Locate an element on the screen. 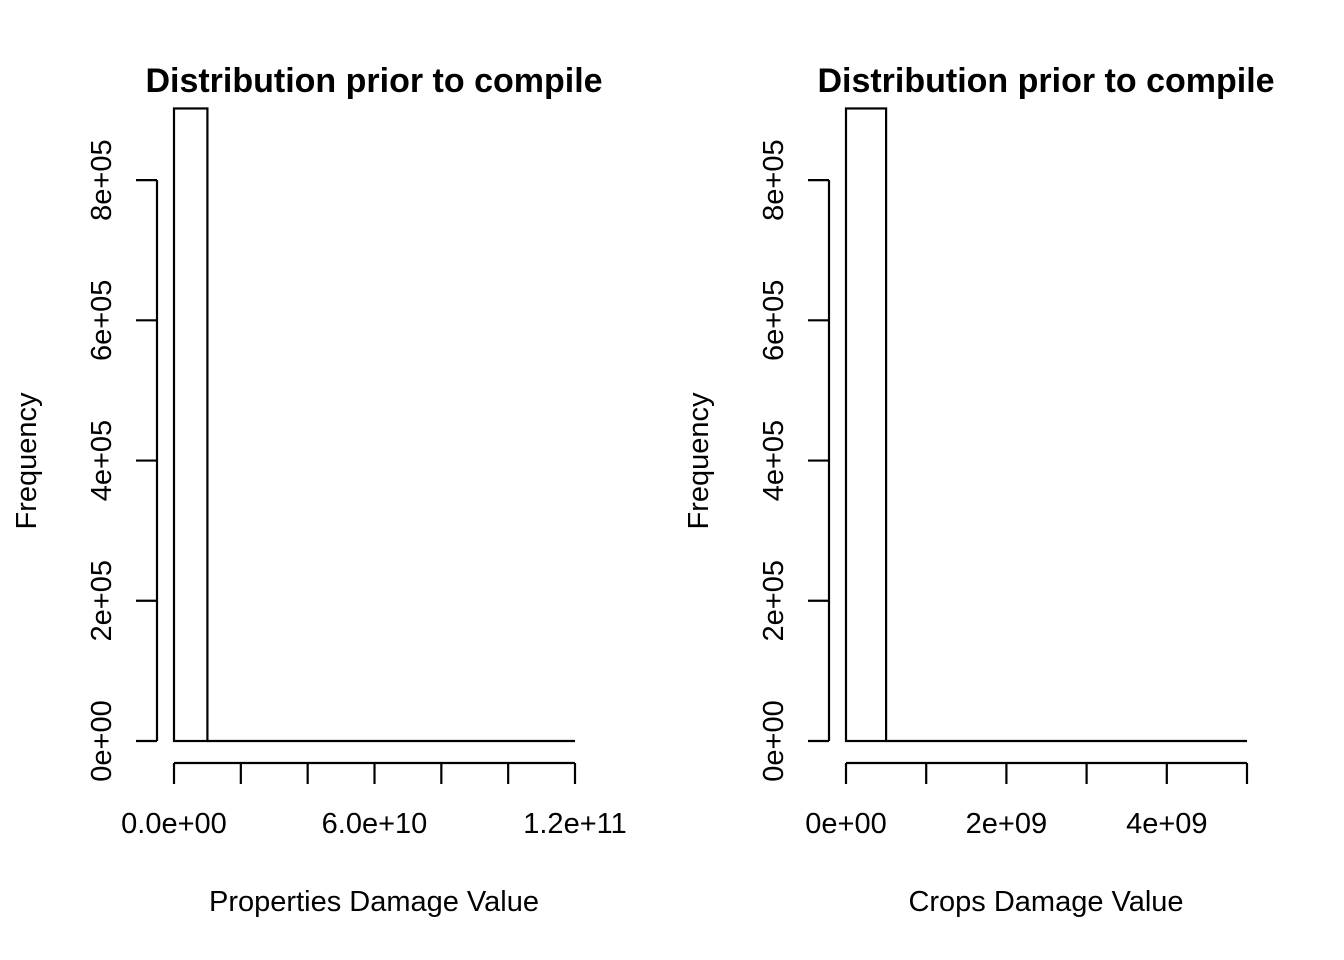  x-tick-label: 4e+09 is located at coordinates (1166, 824).